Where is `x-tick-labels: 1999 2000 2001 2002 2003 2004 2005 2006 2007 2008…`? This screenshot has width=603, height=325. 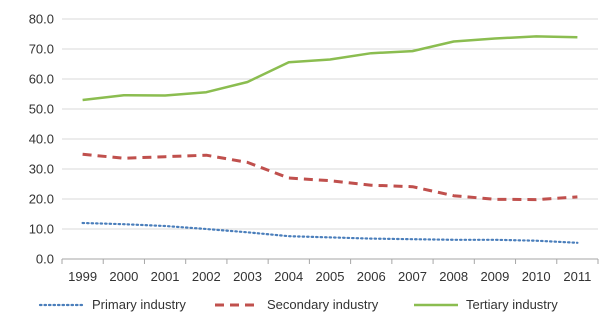 x-tick-labels: 1999 2000 2001 2002 2003 2004 2005 2006 2007 2008… is located at coordinates (329, 276).